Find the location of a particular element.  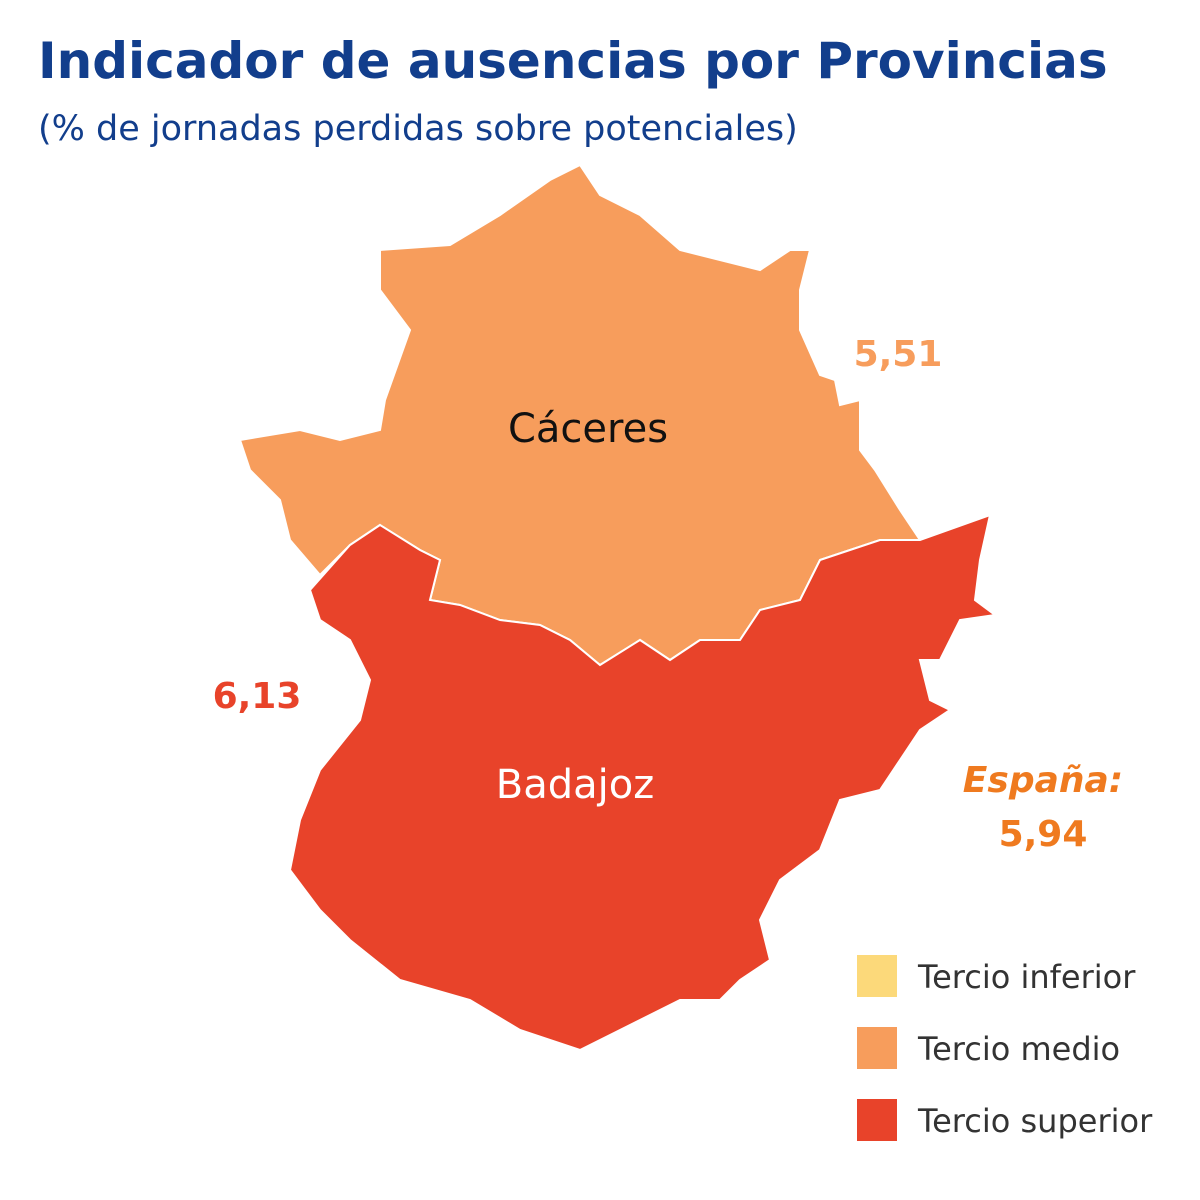

title: Indicador de ausencias por Provincias is located at coordinates (573, 61).